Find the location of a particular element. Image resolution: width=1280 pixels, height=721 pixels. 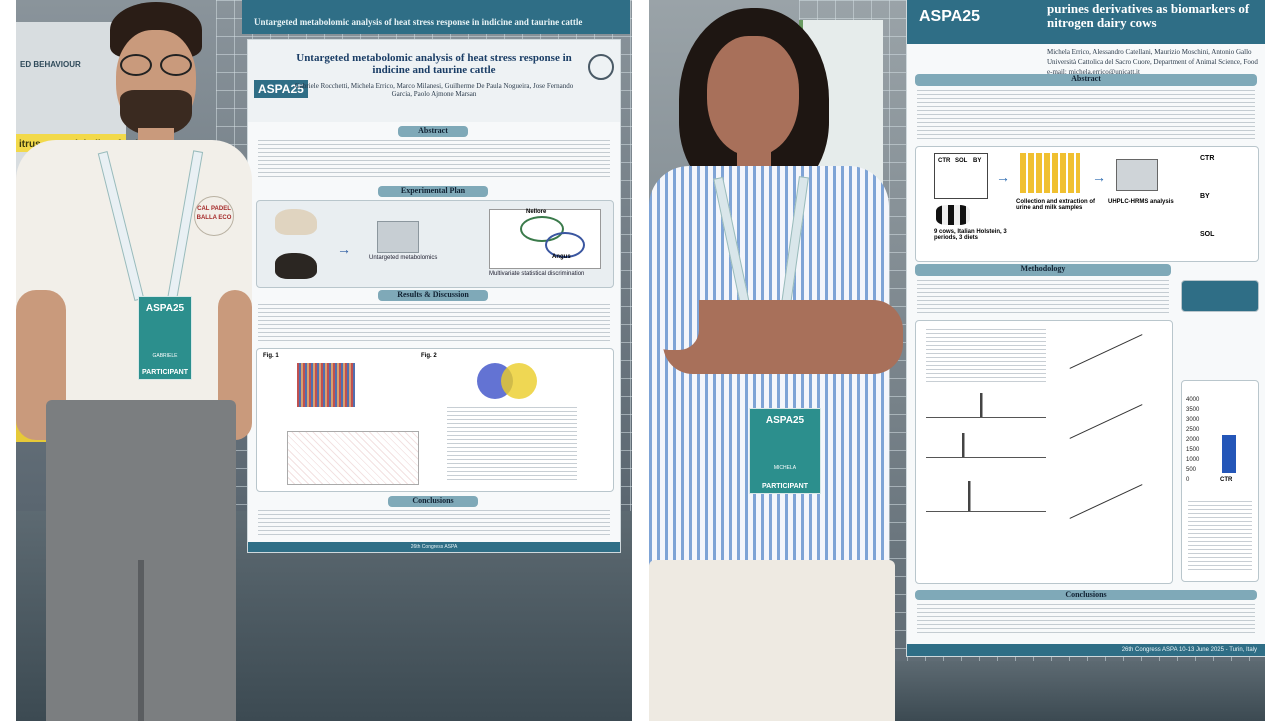

participant-badge-left: ASPA25 GABRIELE PARTICIPANT is located at coordinates (165, 338).